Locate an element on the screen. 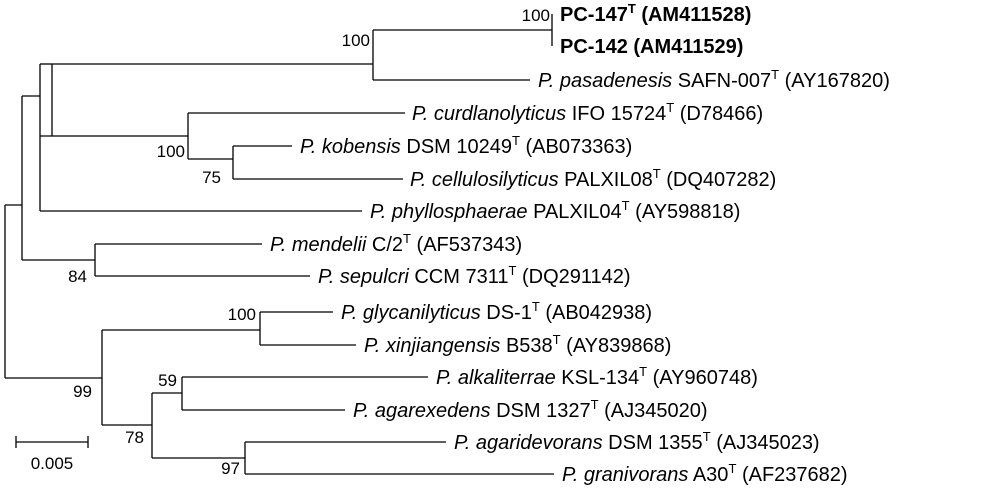 The height and width of the screenshot is (491, 994). bootstrap-value: 84 is located at coordinates (77, 276).